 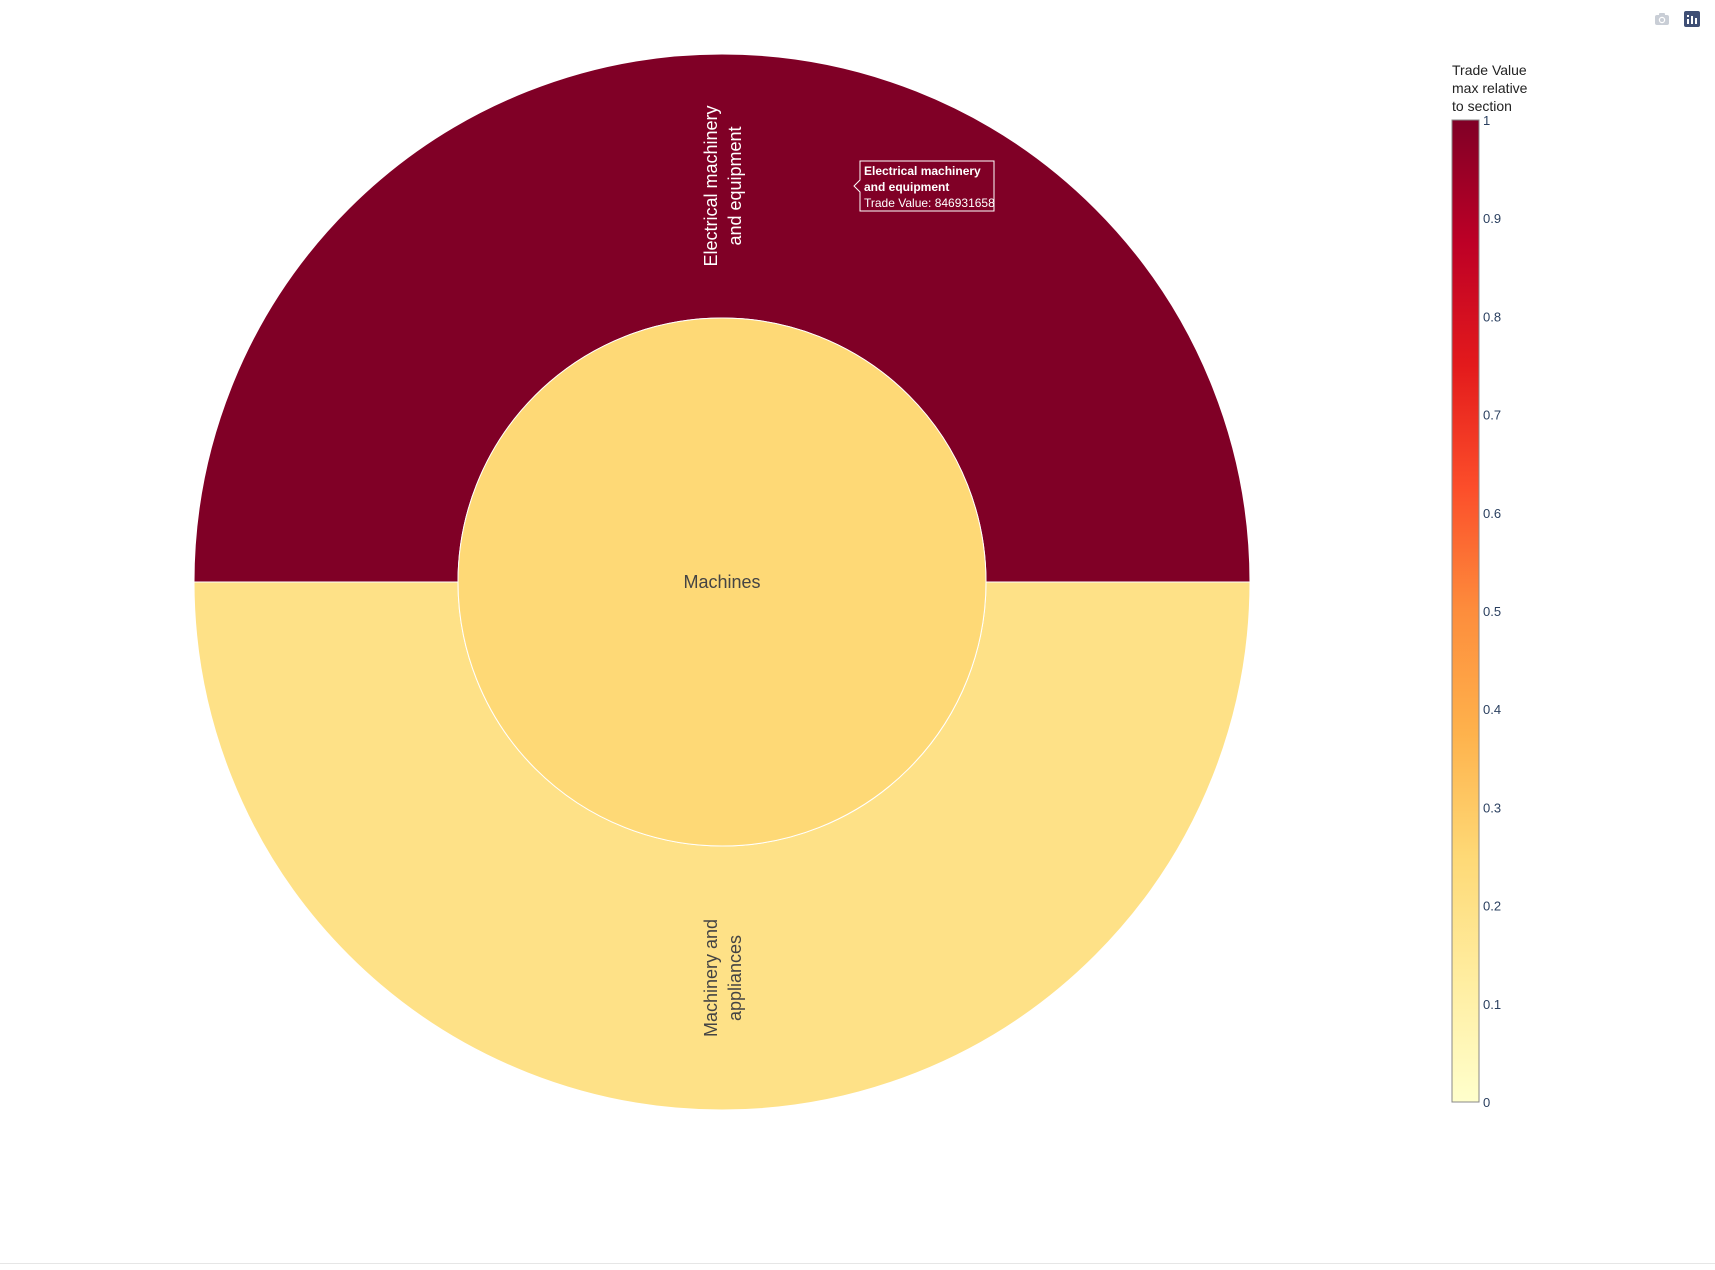 I want to click on colorbar-tick-label: 0, so click(x=1486, y=1102).